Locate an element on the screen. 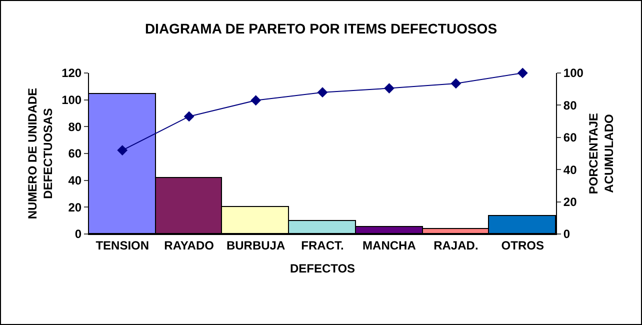 The width and height of the screenshot is (642, 325). y2-tick-label: 80 is located at coordinates (570, 105).